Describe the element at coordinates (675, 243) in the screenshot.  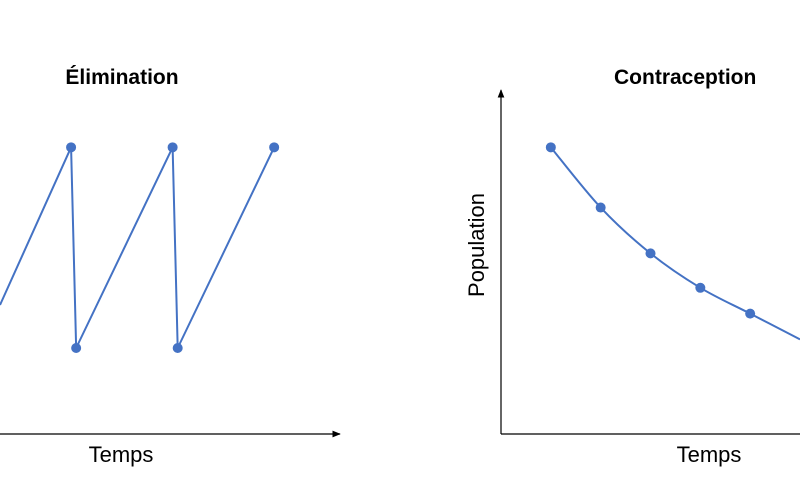
I see `contraception-series-line` at that location.